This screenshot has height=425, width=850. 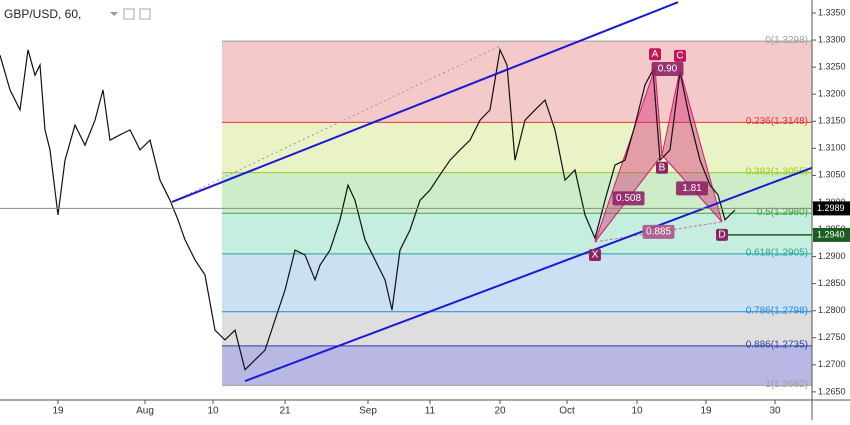 What do you see at coordinates (777, 121) in the screenshot?
I see `fib-level-label: 0.236(1.3148)` at bounding box center [777, 121].